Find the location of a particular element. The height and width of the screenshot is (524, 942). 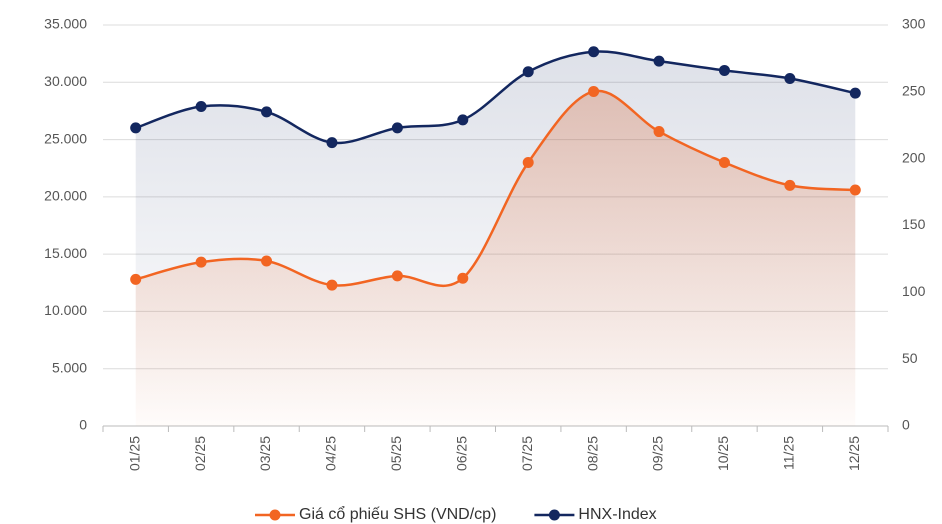

x-tick-label: 04/25 is located at coordinates (331, 453).